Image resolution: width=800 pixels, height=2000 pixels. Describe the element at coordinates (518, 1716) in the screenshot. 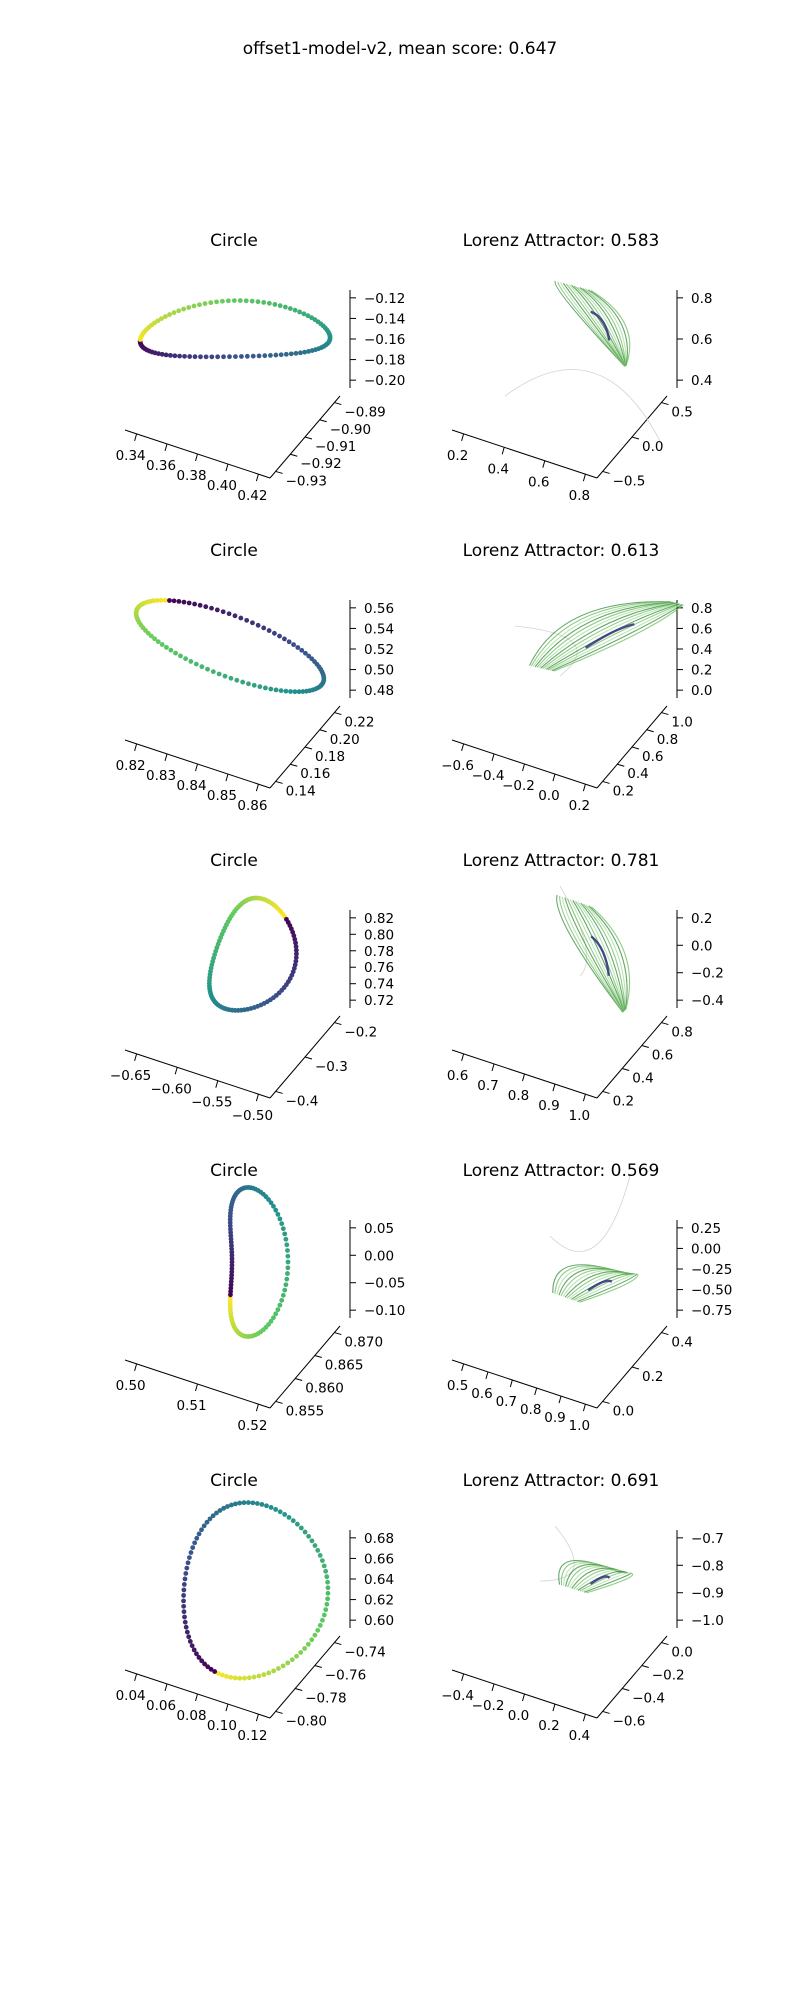

I see `x-tick-label: 0.0` at that location.